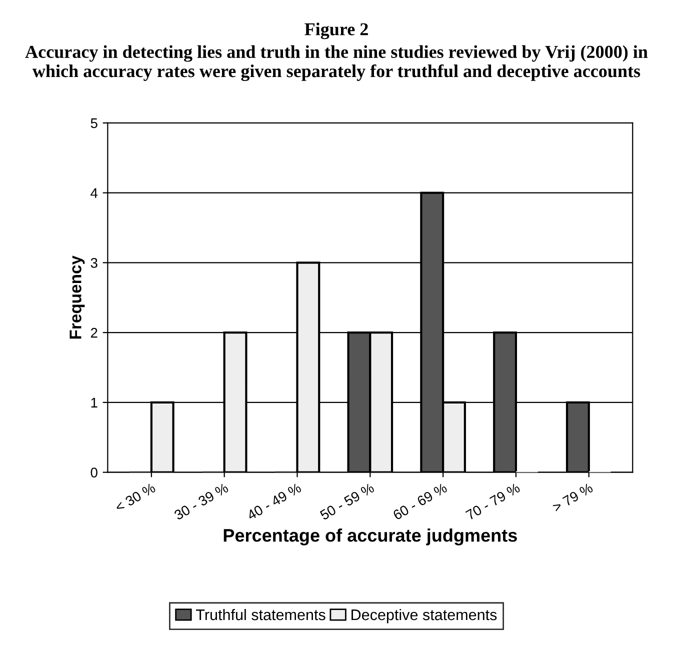 This screenshot has width=673, height=647. Describe the element at coordinates (77, 297) in the screenshot. I see `y-axis-title: Frequency` at that location.